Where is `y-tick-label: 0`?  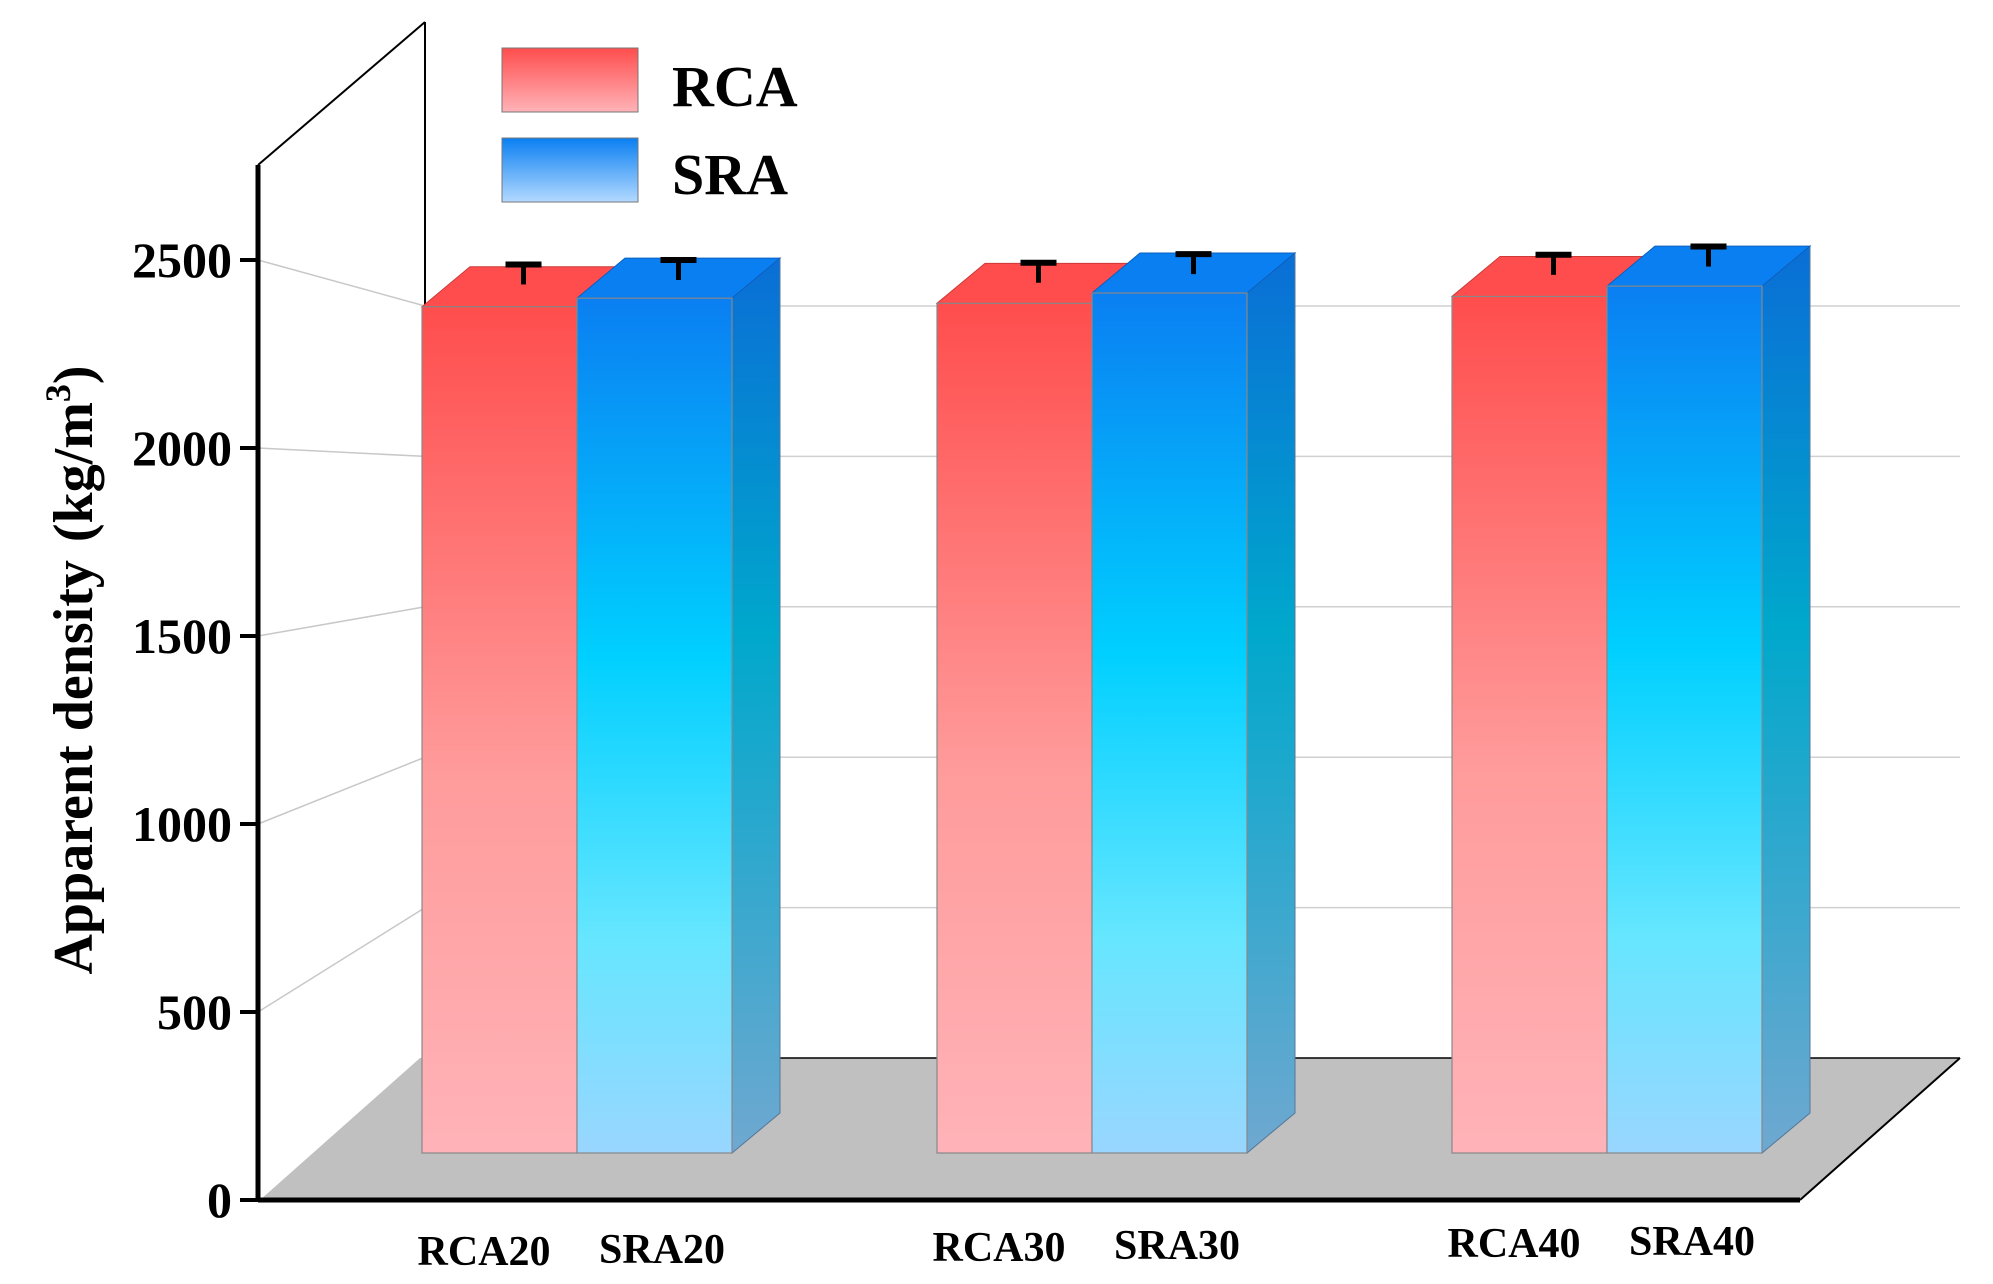
y-tick-label: 0 is located at coordinates (219, 1200).